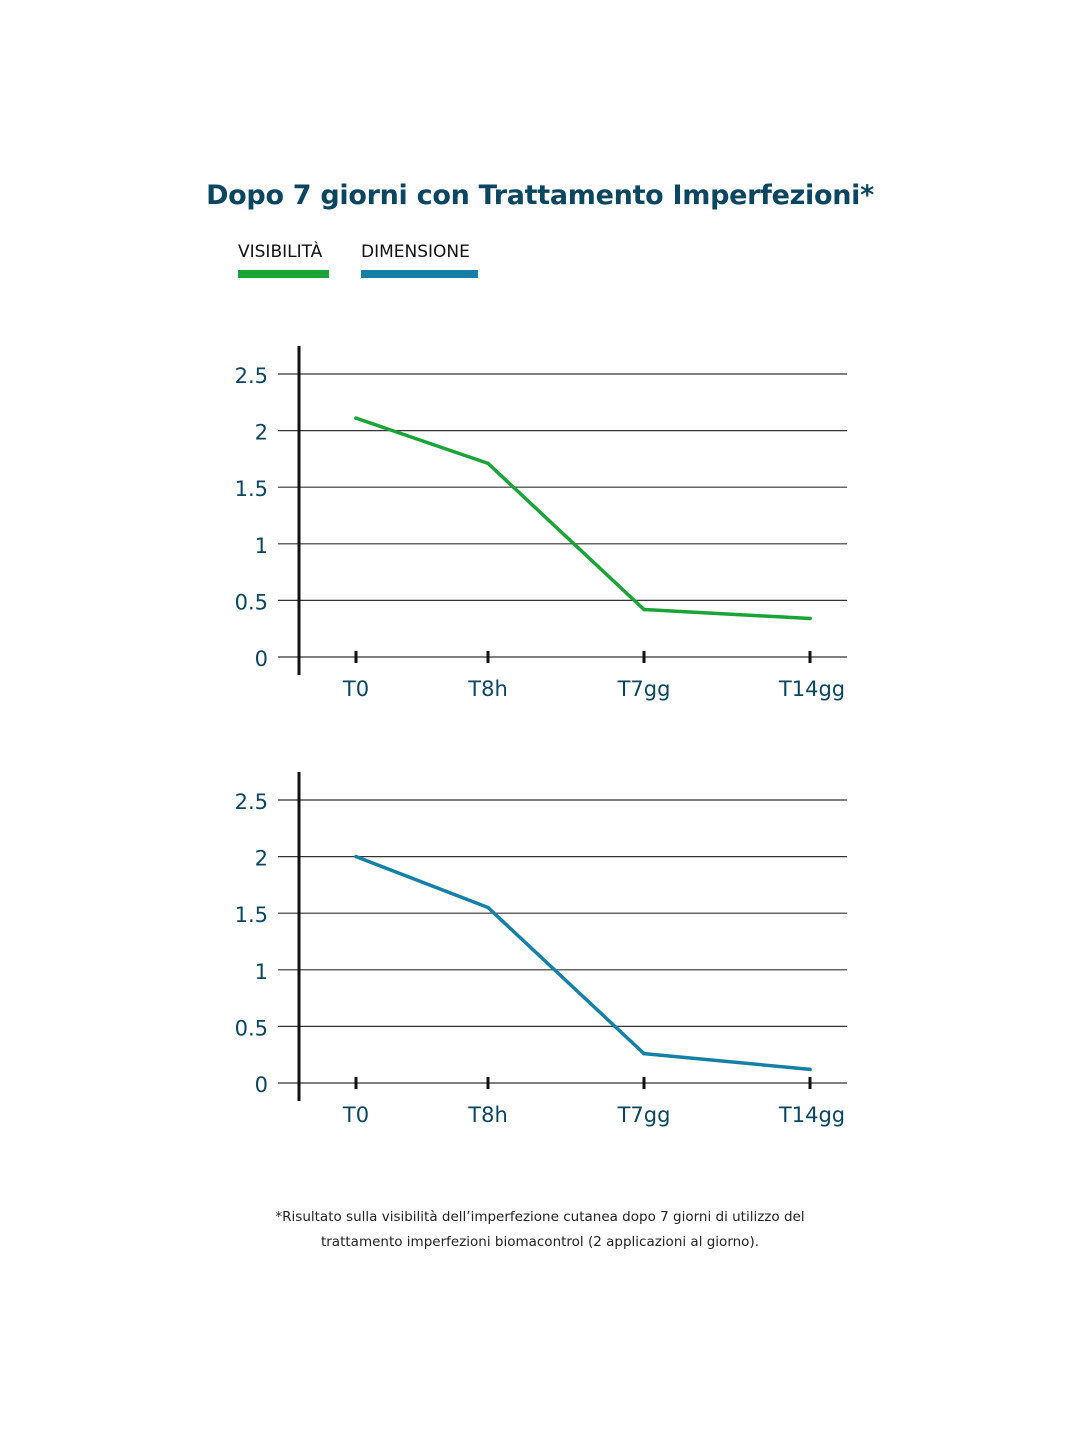 The width and height of the screenshot is (1080, 1440). I want to click on visibility-y-tick-label: 0, so click(261, 659).